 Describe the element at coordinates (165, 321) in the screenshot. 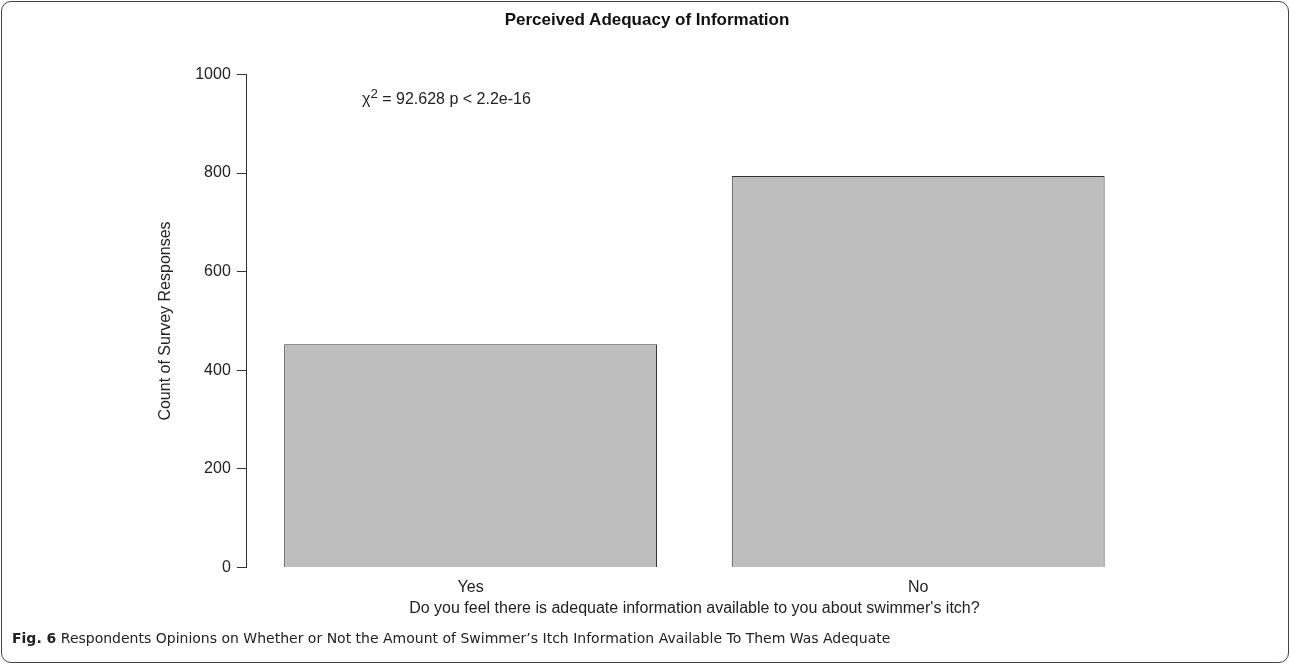

I see `y-axis-title: Count of Survey Responses` at that location.